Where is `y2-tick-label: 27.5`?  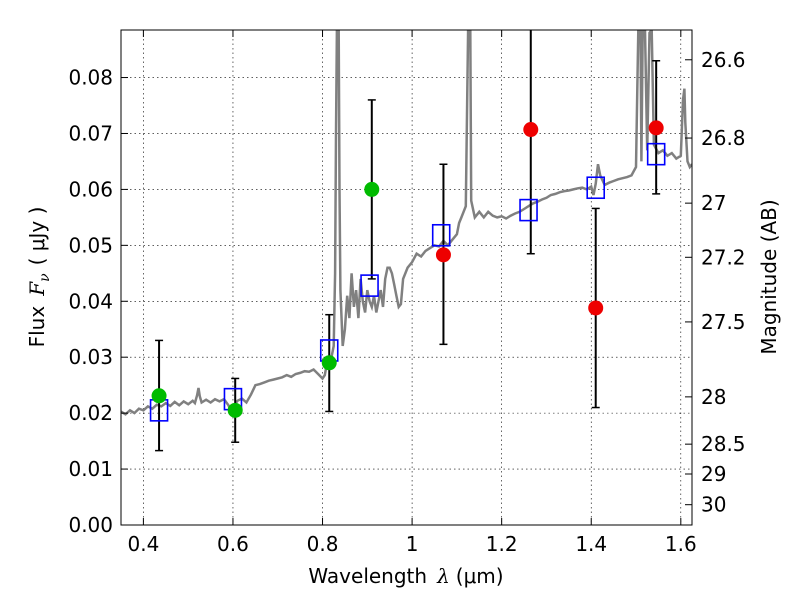
y2-tick-label: 27.5 is located at coordinates (723, 322).